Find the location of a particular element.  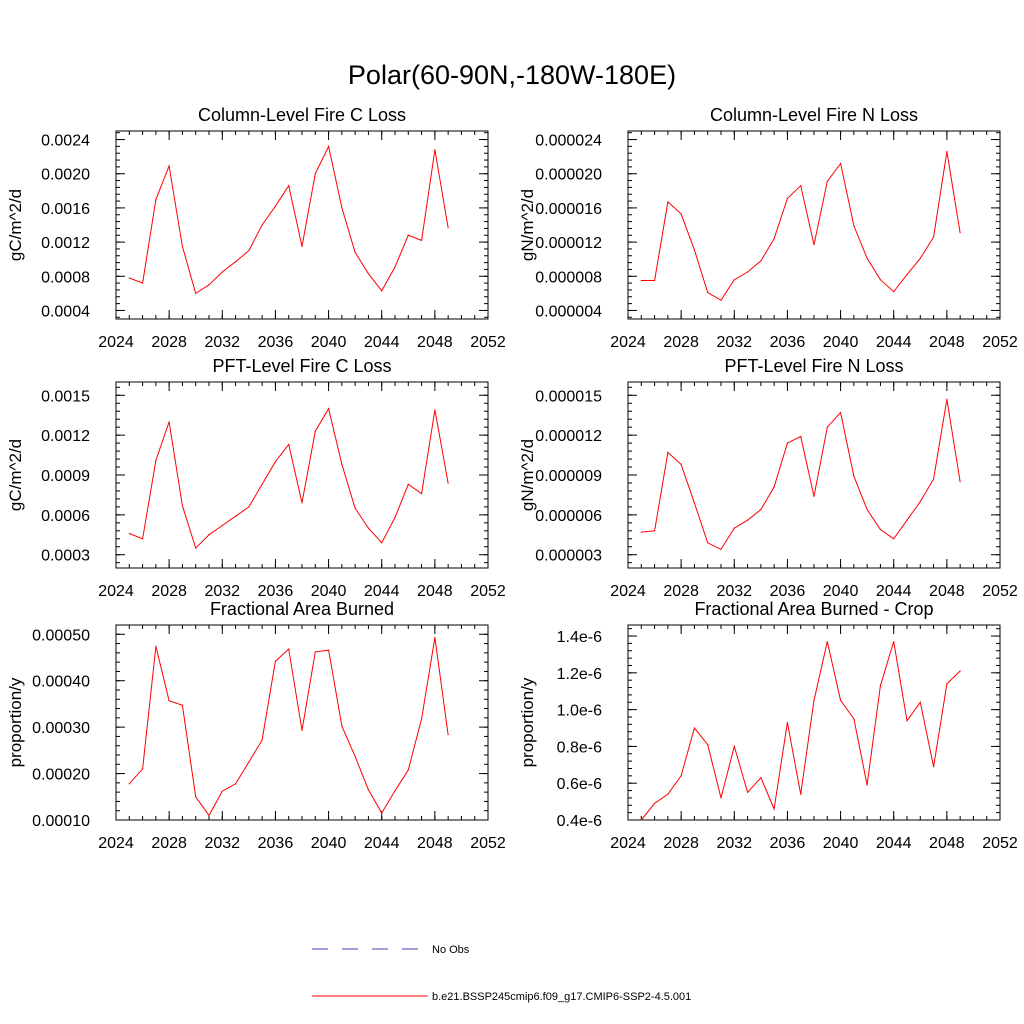

y-tick-label: 0.000020 is located at coordinates (568, 175).